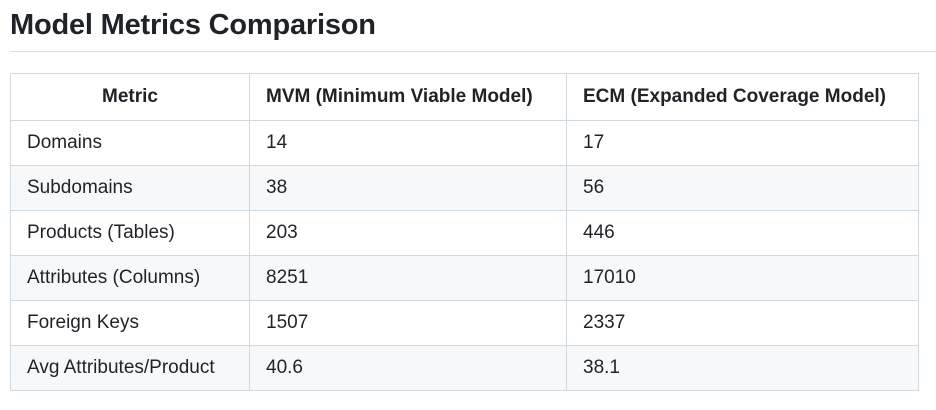  What do you see at coordinates (473, 51) in the screenshot?
I see `title-divider` at bounding box center [473, 51].